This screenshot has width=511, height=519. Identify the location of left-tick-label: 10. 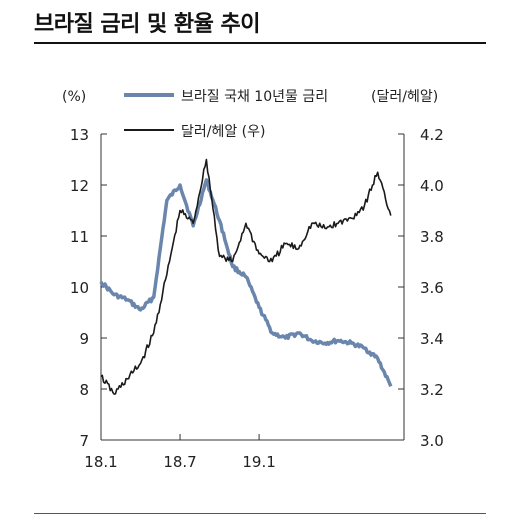
(79, 288).